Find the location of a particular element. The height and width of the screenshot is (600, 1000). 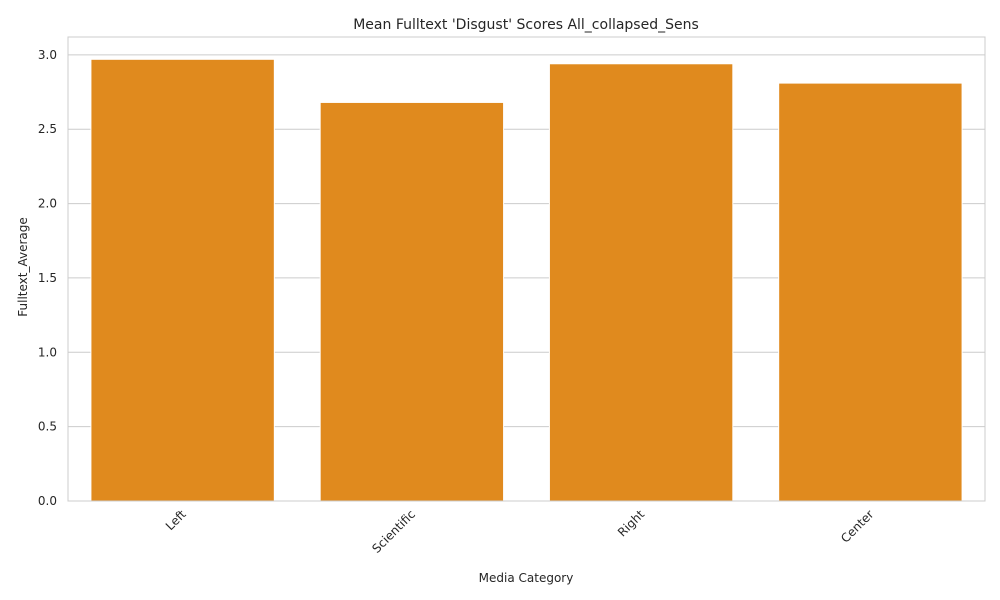

x-tick-label: Center is located at coordinates (857, 526).